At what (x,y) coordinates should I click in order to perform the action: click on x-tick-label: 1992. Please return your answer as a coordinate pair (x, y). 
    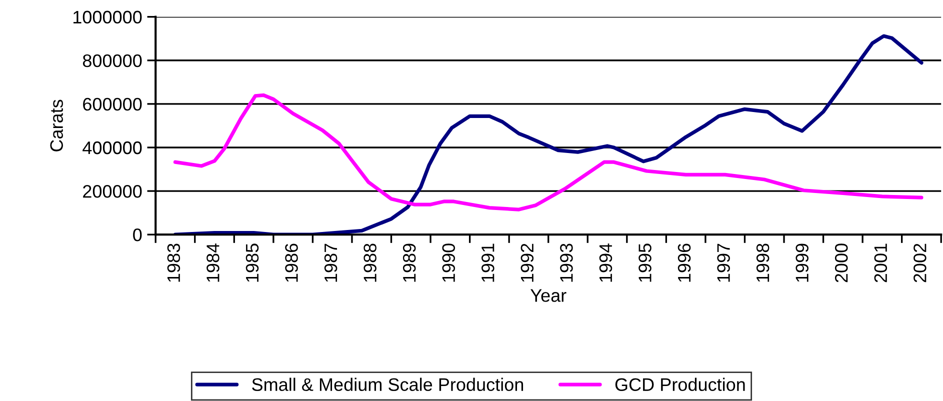
    Looking at the image, I should click on (527, 263).